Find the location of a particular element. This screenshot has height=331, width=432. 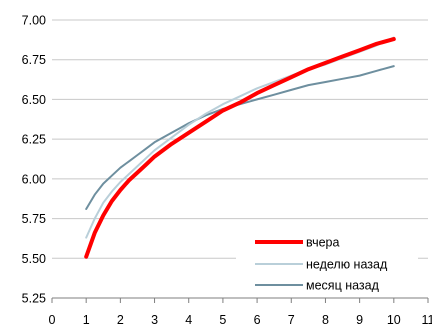

x-tick-label: 1 is located at coordinates (86, 320).